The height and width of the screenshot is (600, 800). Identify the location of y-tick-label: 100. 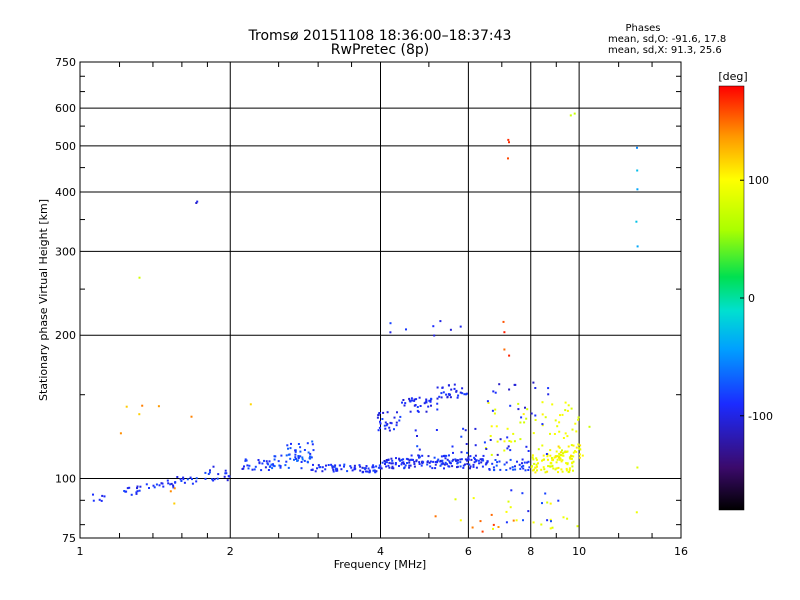
(65, 479).